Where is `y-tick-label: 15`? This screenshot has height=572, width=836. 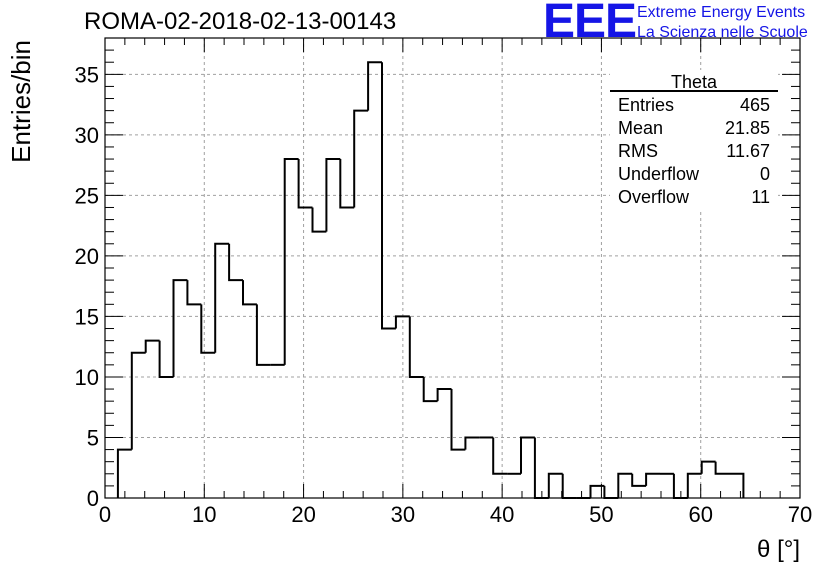 y-tick-label: 15 is located at coordinates (87, 316).